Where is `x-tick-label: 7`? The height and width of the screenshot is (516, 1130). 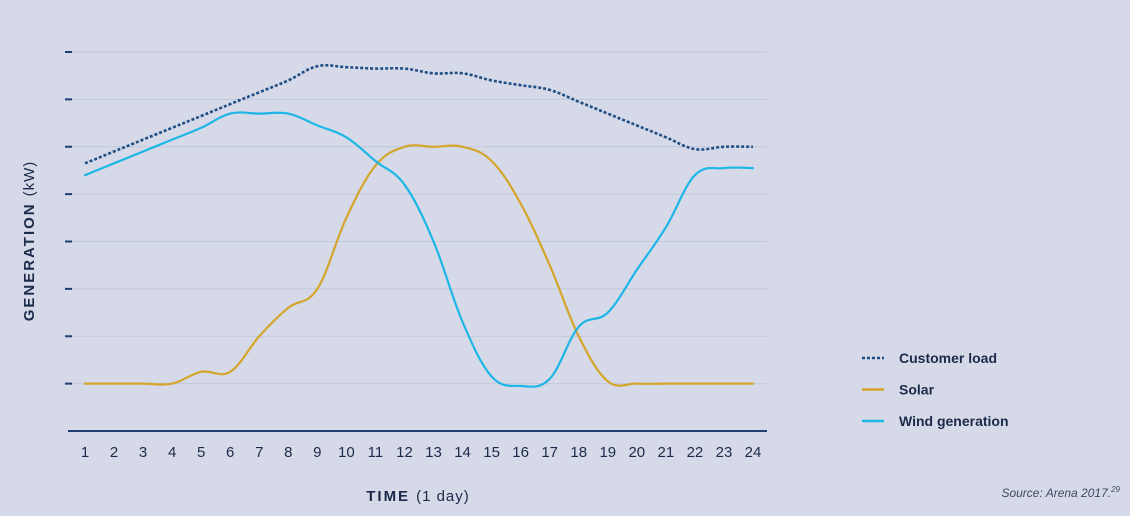
x-tick-label: 7 is located at coordinates (259, 452).